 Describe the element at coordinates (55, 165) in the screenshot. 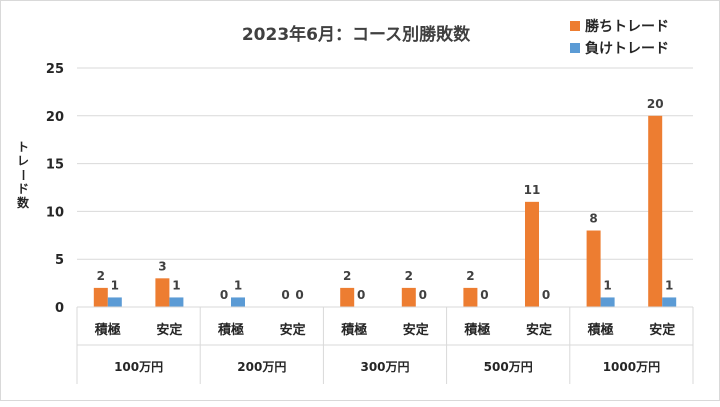

I see `y-tick-label: 15` at that location.